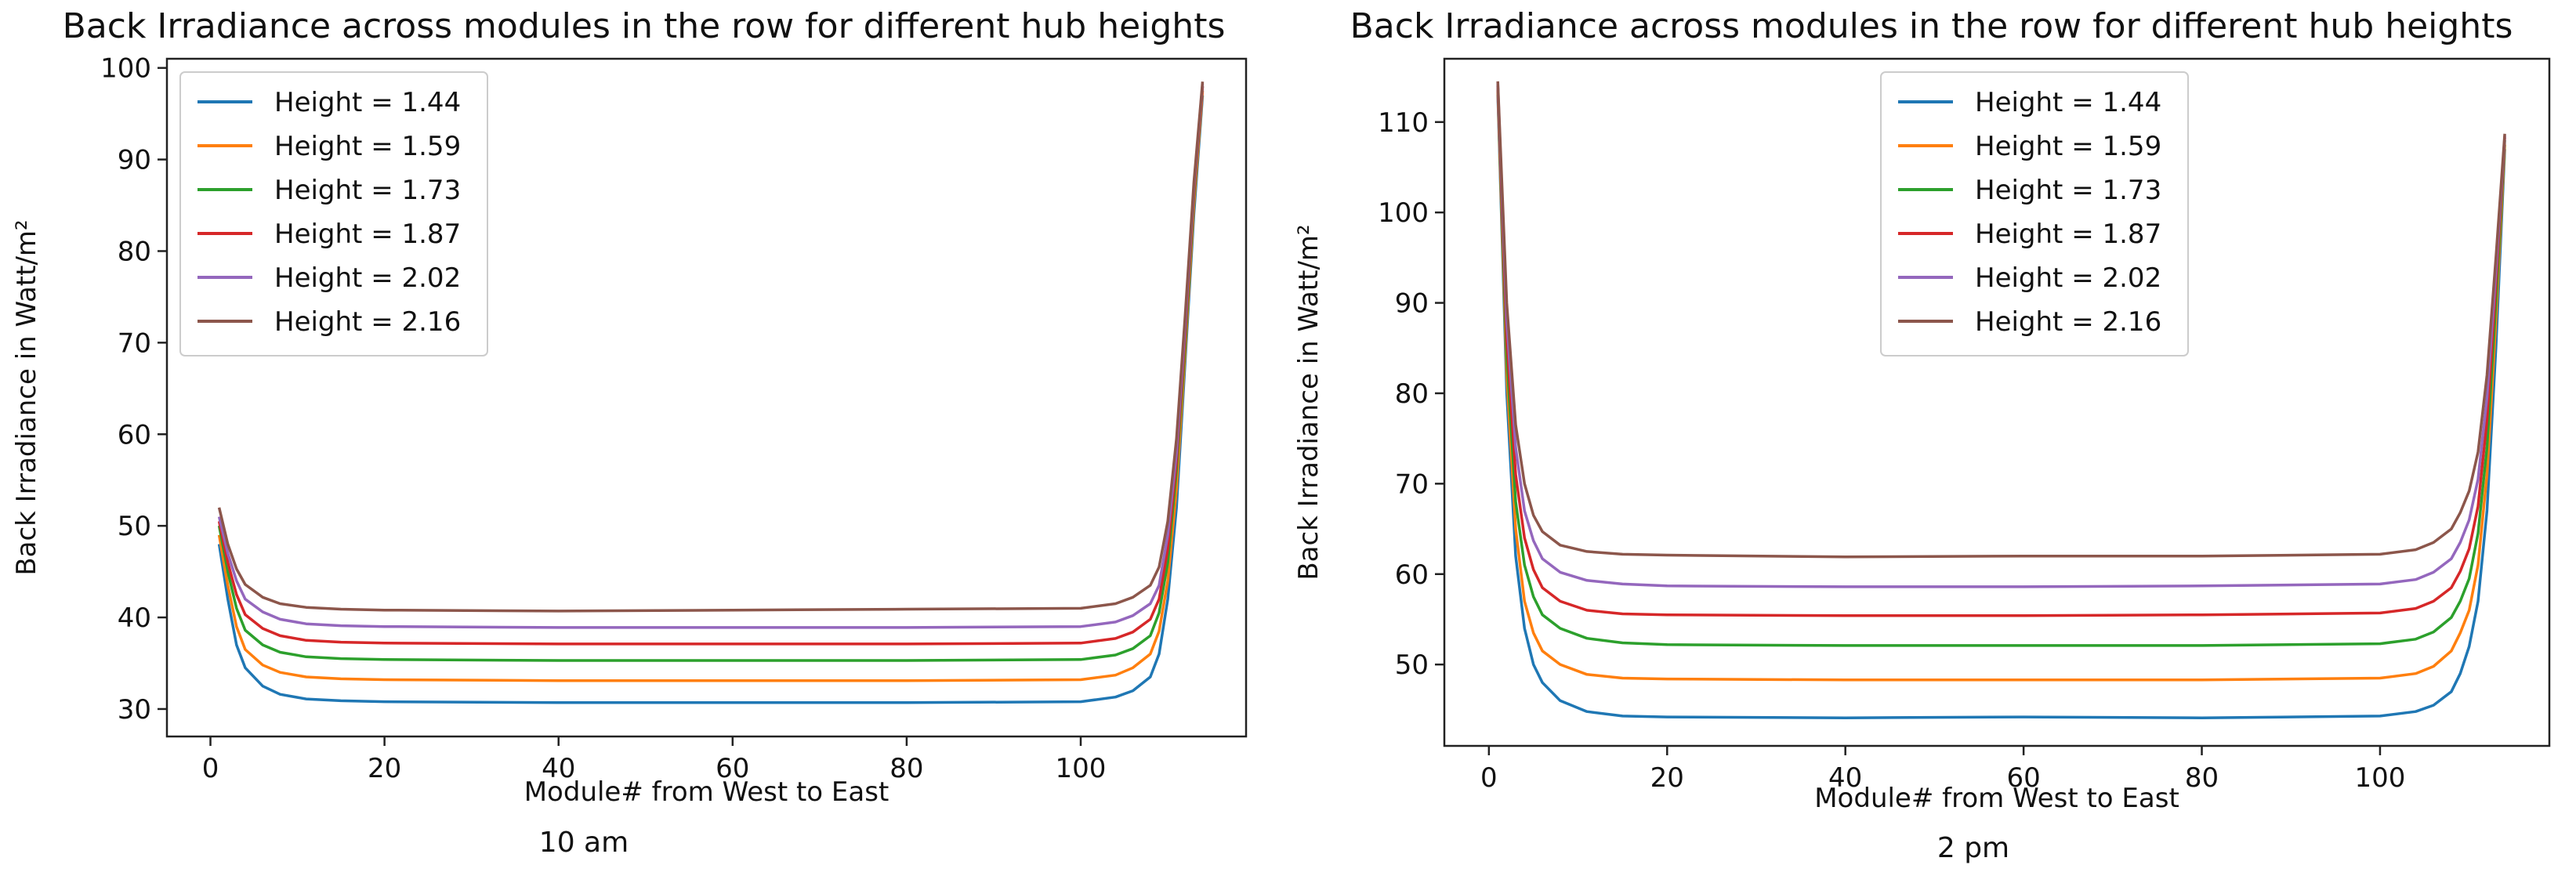 This screenshot has width=2576, height=883. Describe the element at coordinates (1403, 123) in the screenshot. I see `y-tick-label: 110` at that location.